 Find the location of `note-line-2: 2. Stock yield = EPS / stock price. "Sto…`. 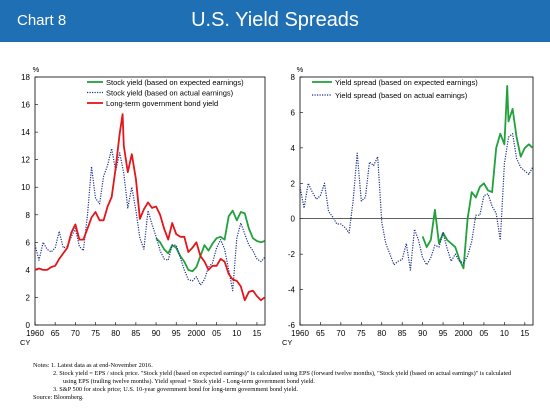

note-line-2: 2. Stock yield = EPS / stock price. "Sto… is located at coordinates (282, 373).